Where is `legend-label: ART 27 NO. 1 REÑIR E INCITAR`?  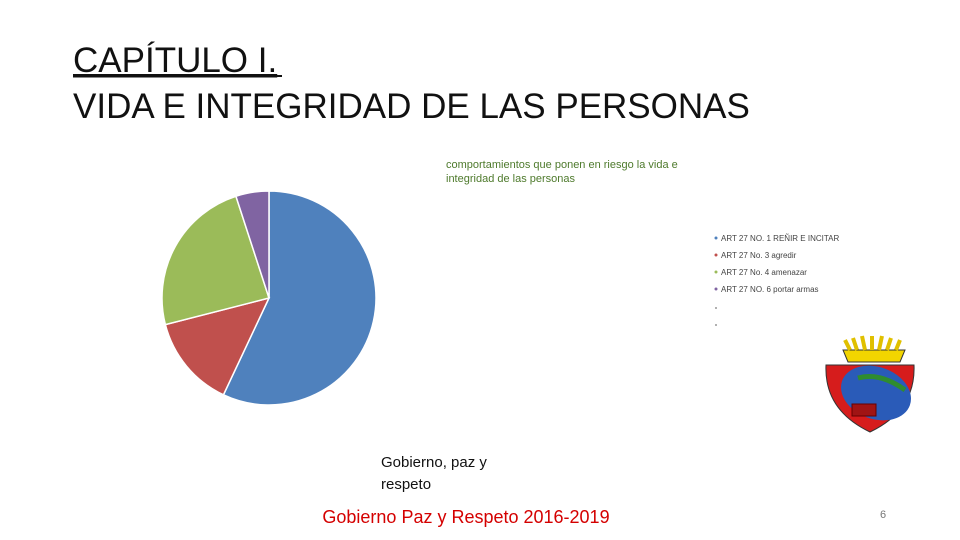
legend-label: ART 27 NO. 1 REÑIR E INCITAR is located at coordinates (780, 238).